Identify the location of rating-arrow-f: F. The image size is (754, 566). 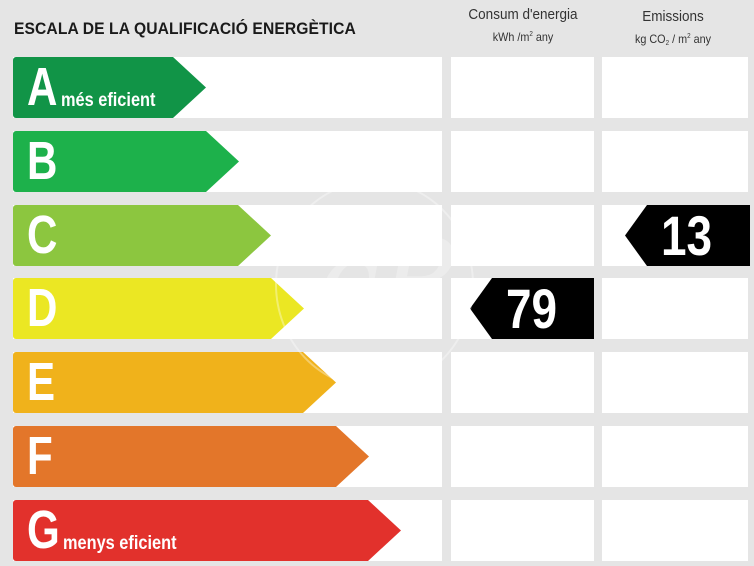
(191, 456).